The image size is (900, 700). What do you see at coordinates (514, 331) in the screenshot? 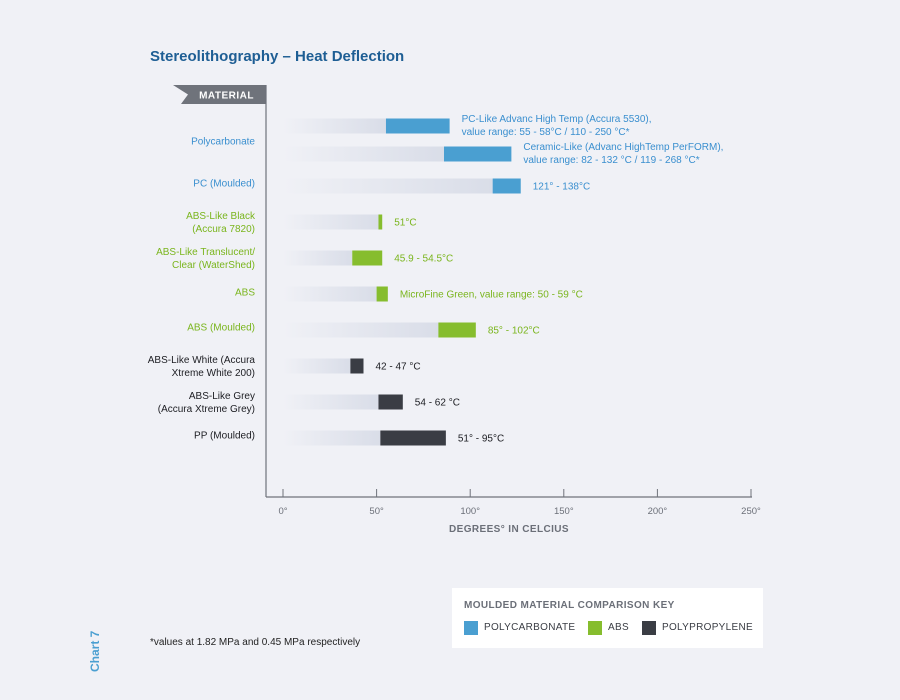
I see `data-label: 85° - 102°C` at bounding box center [514, 331].